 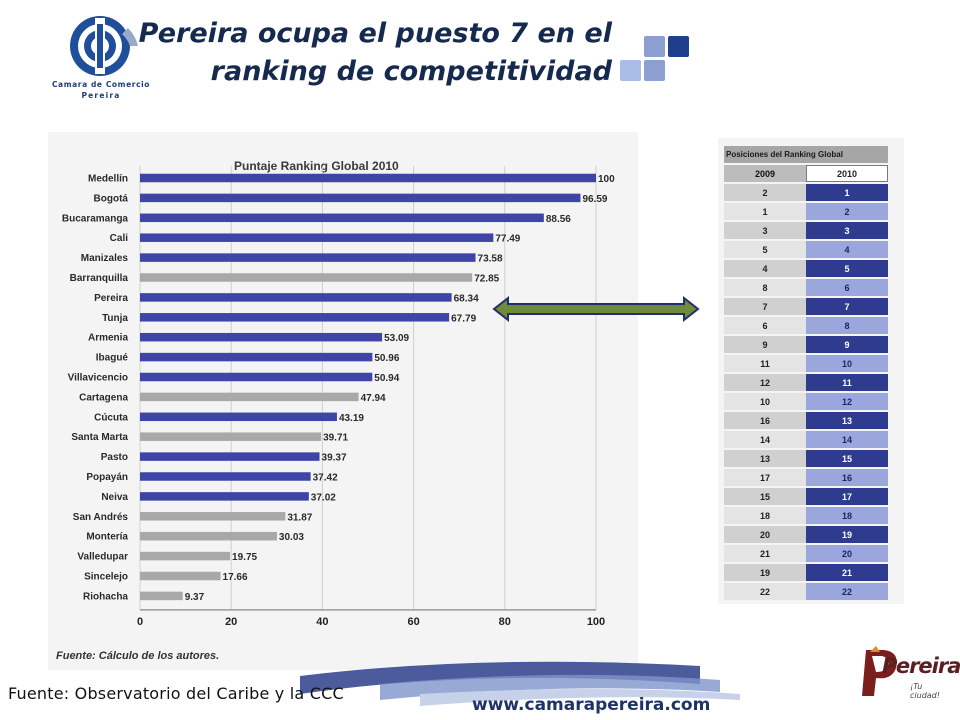 I want to click on cell-2009: 8, so click(x=765, y=287).